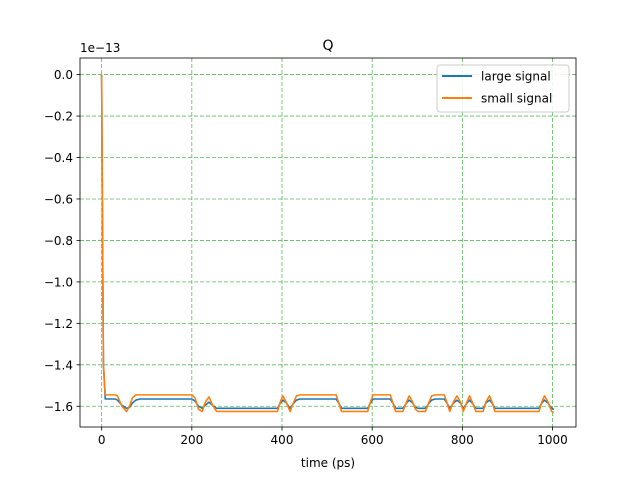 This screenshot has height=484, width=640. What do you see at coordinates (58, 324) in the screenshot?
I see `y-tick-label-6: −1.2` at bounding box center [58, 324].